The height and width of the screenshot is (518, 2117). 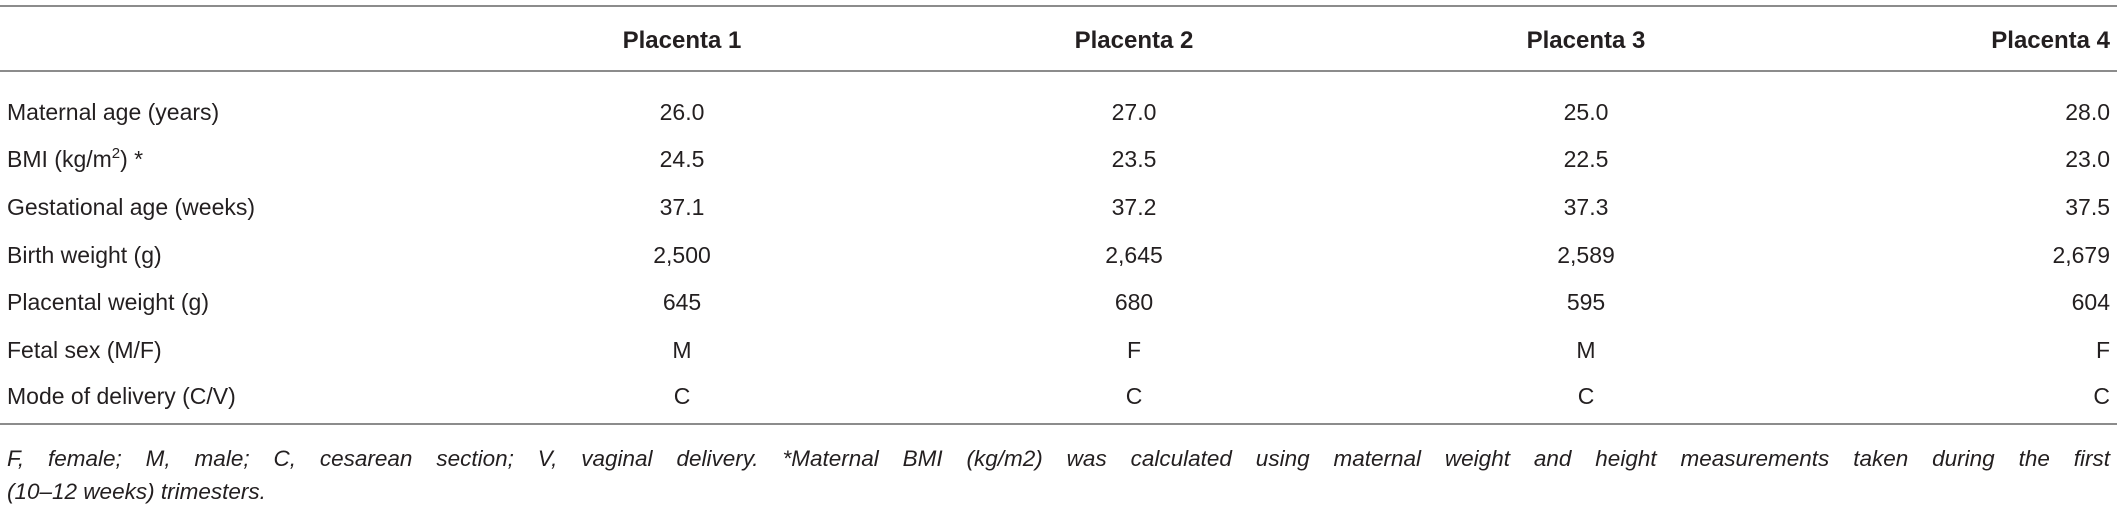 I want to click on row-label: Gestational age (weeks), so click(x=131, y=207).